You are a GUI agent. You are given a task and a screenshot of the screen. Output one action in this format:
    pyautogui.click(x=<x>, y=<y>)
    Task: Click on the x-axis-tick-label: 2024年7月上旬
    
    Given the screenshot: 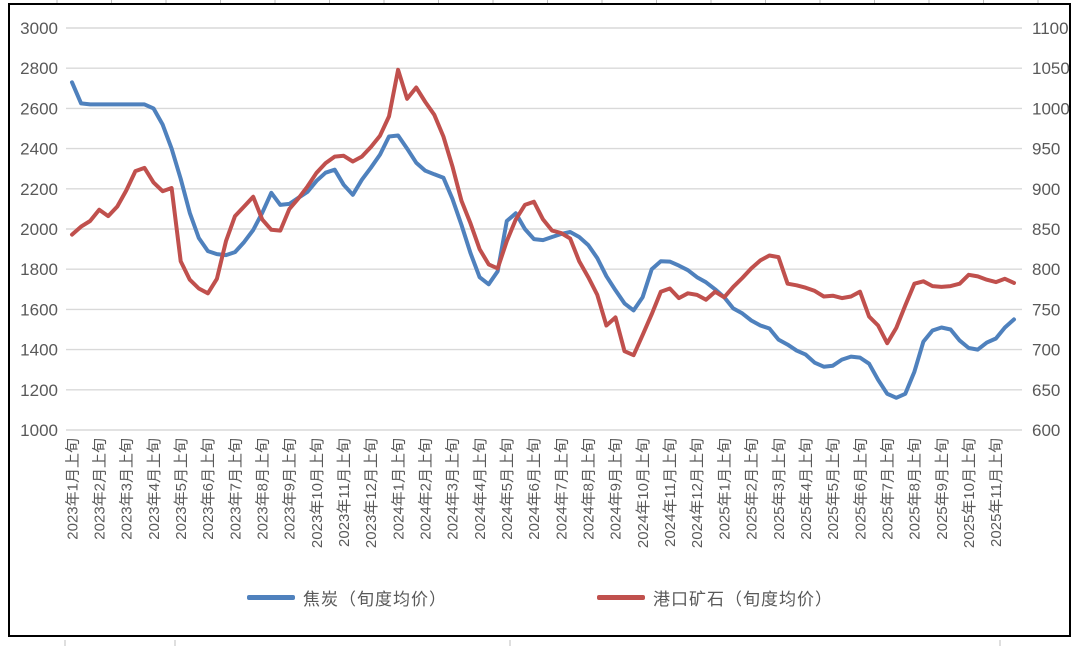 What is the action you would take?
    pyautogui.click(x=561, y=489)
    